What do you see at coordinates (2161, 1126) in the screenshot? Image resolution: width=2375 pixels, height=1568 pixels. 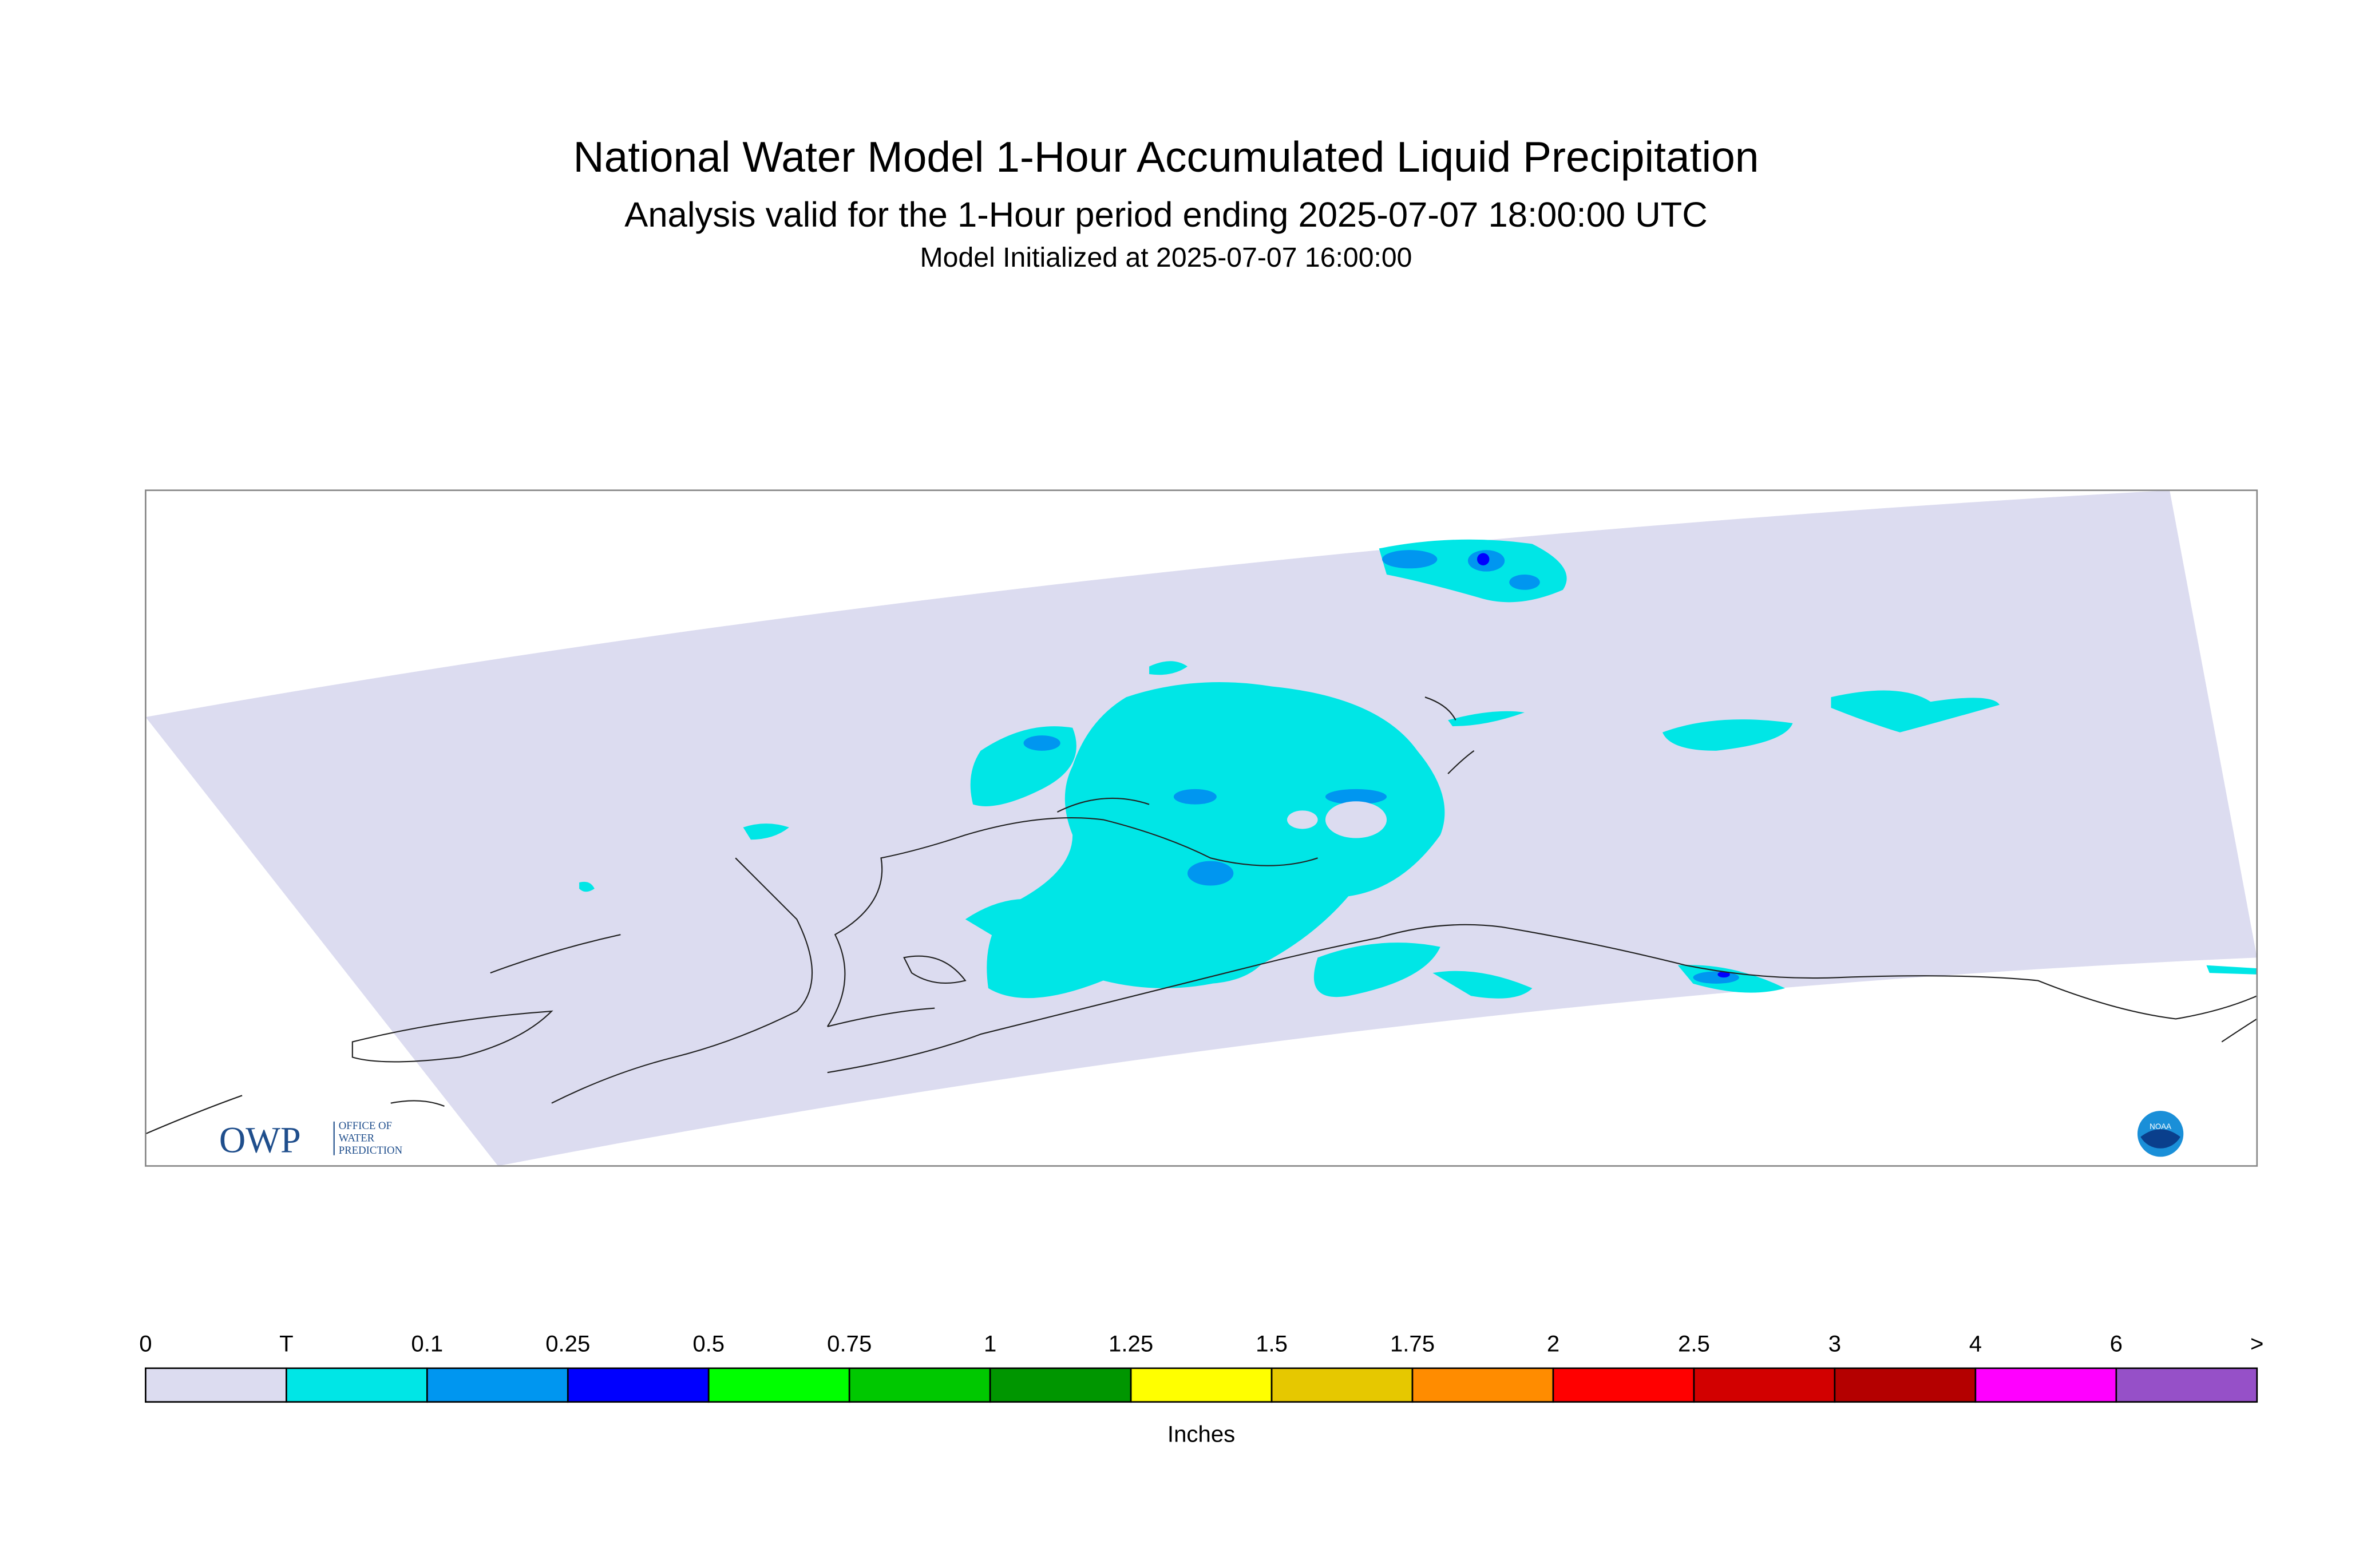 I see `noaa-text: NOAA` at bounding box center [2161, 1126].